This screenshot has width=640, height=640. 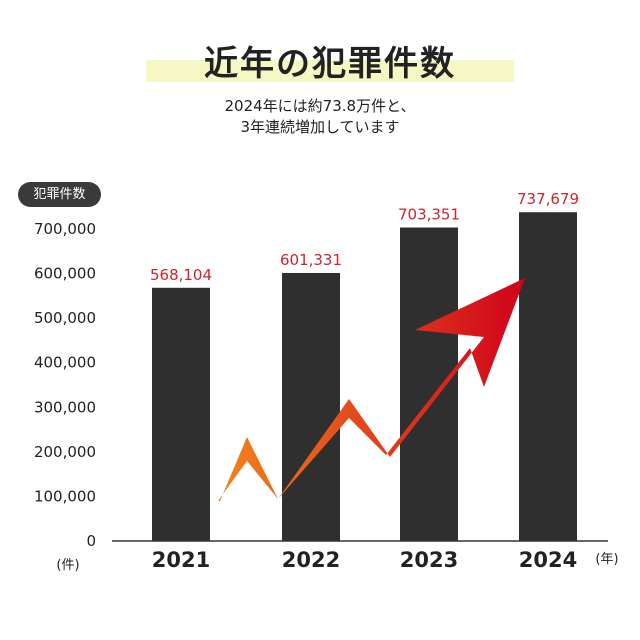 What do you see at coordinates (65, 496) in the screenshot?
I see `y-tick-label: 100,000` at bounding box center [65, 496].